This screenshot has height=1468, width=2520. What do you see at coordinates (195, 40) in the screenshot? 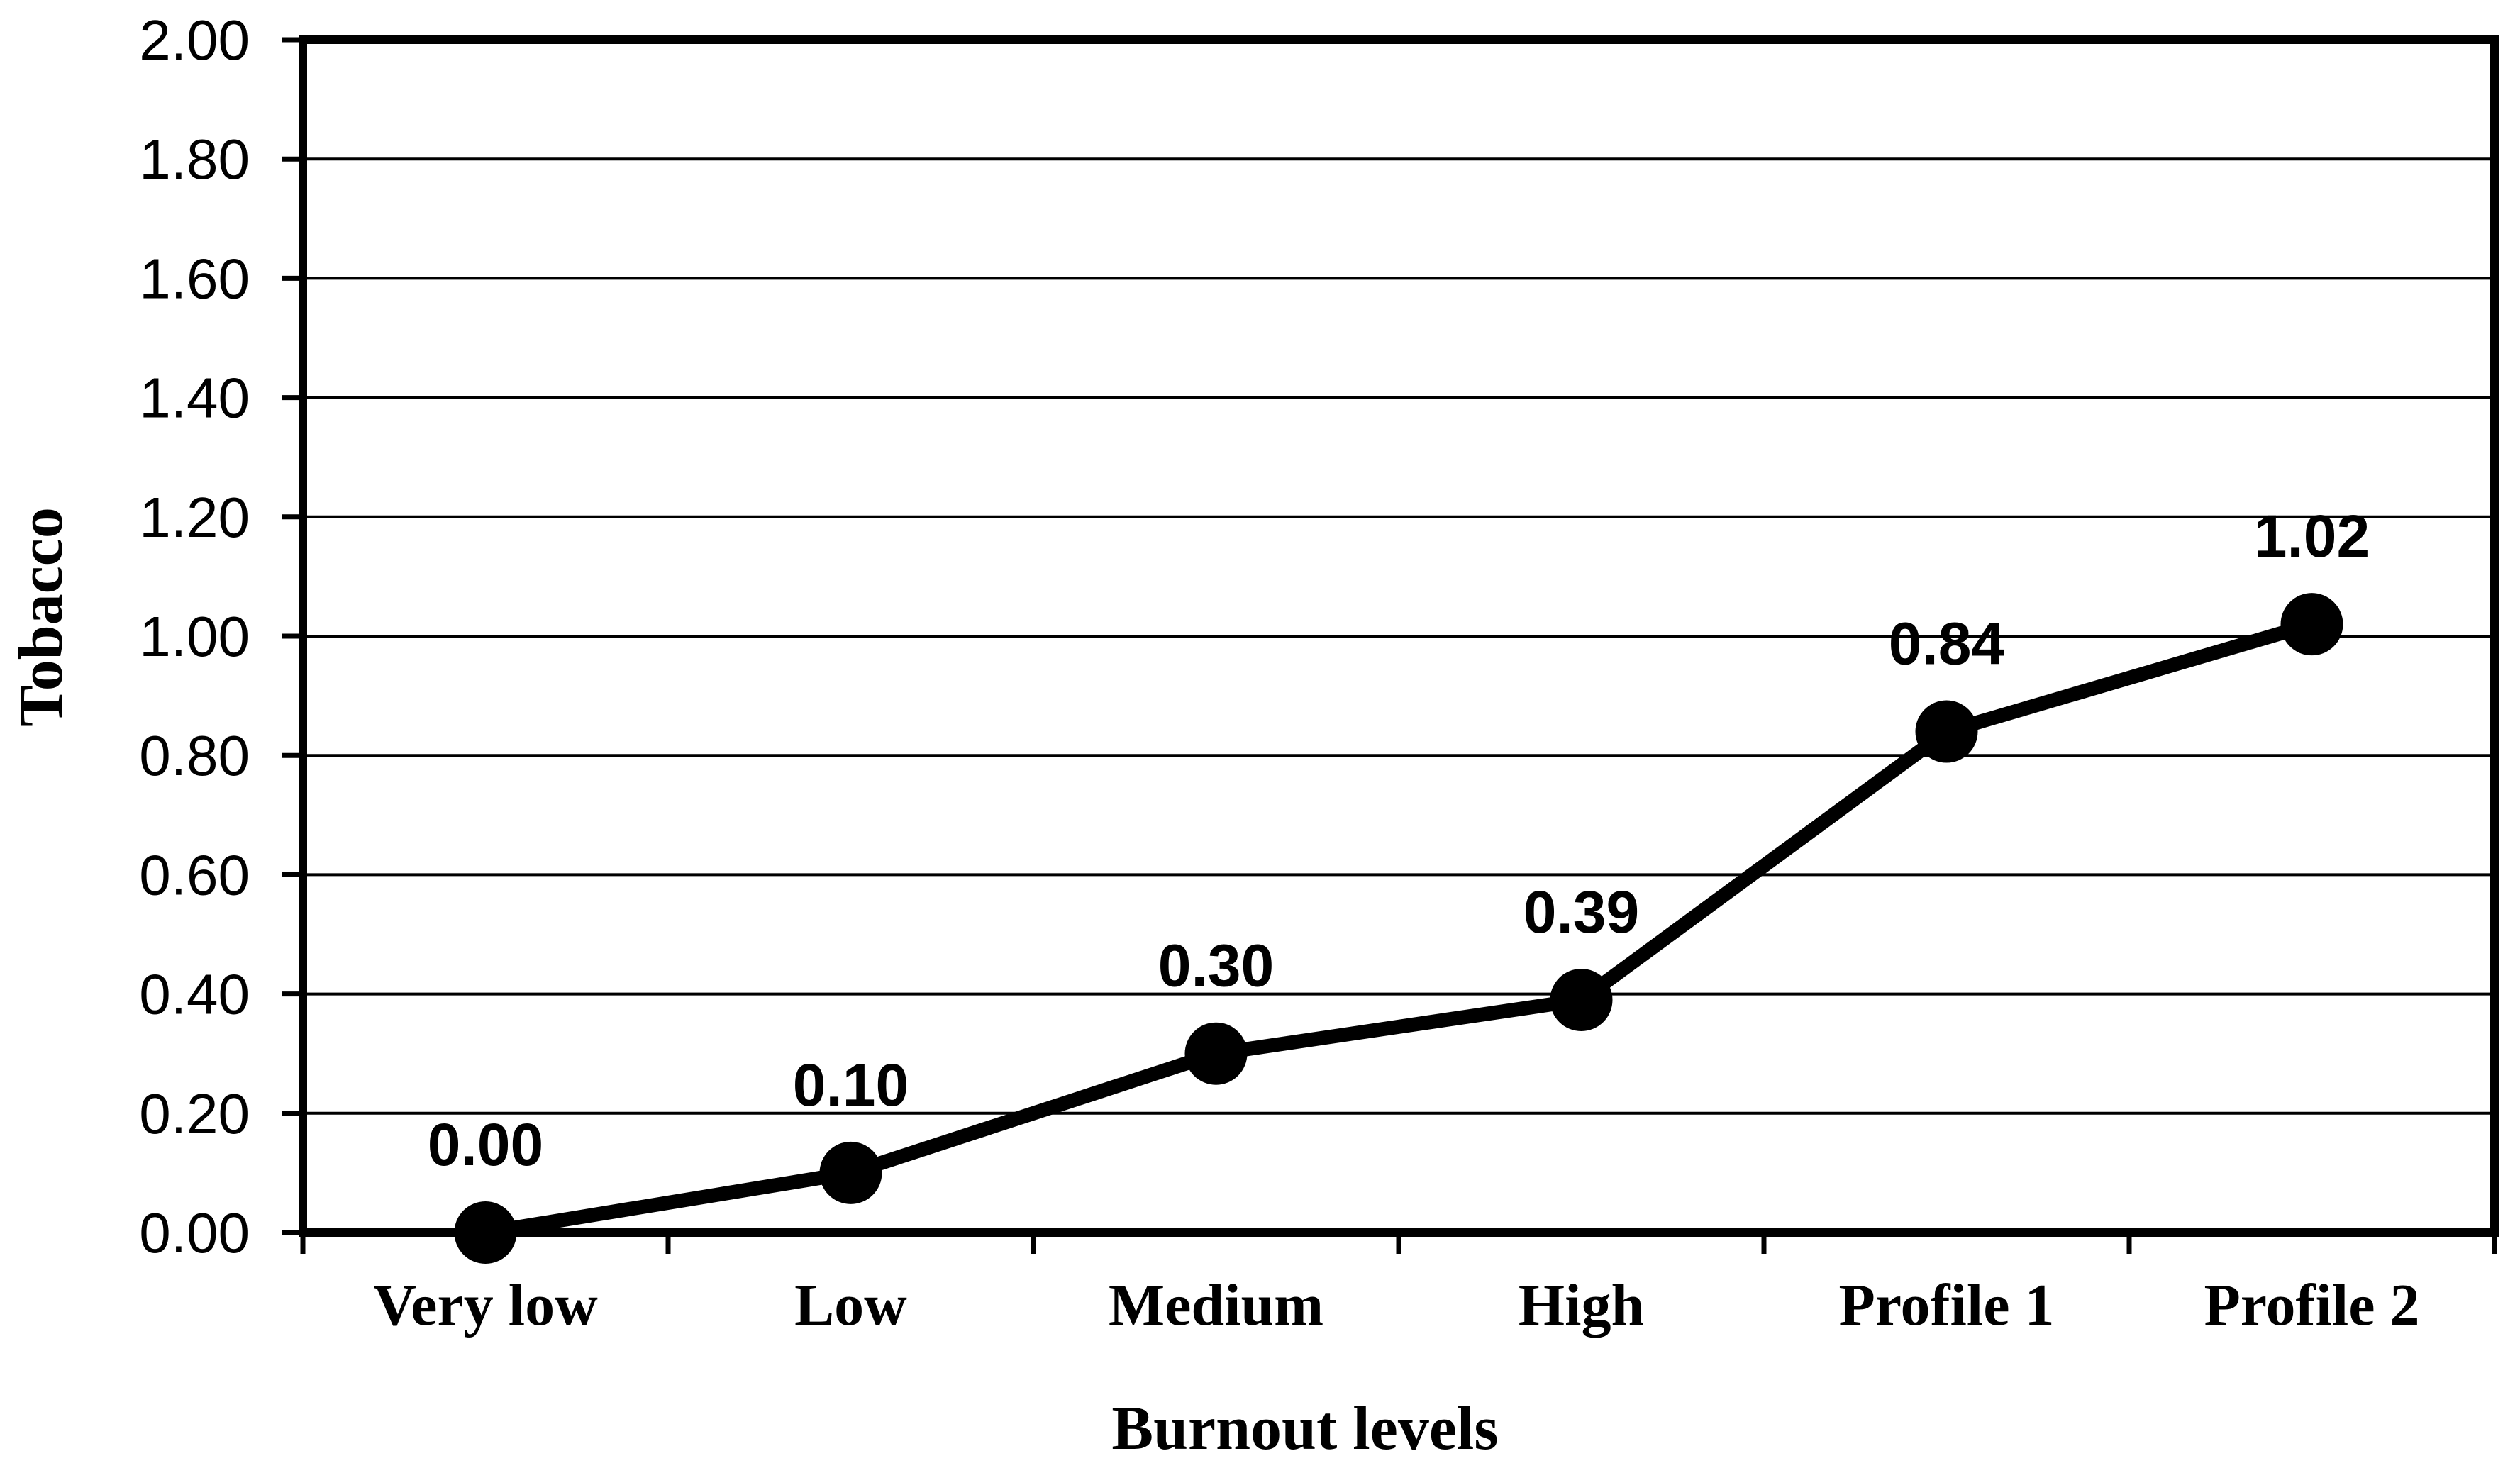
I see `y-tick-label: 2.00` at bounding box center [195, 40].